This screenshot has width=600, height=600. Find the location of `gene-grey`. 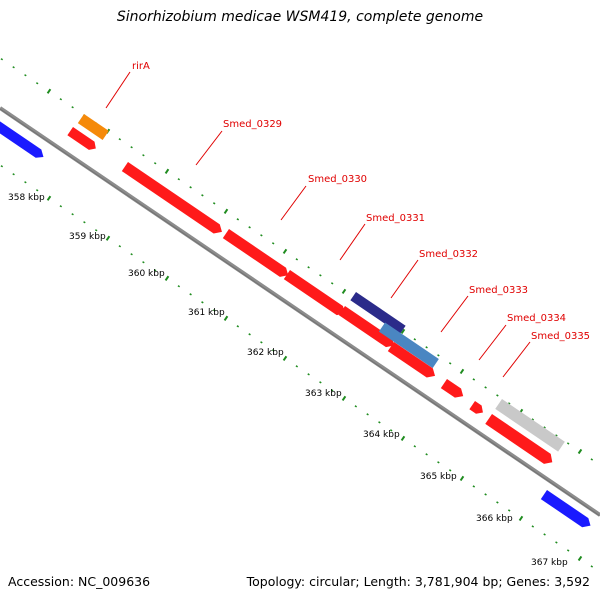

gene-grey is located at coordinates (530, 425).